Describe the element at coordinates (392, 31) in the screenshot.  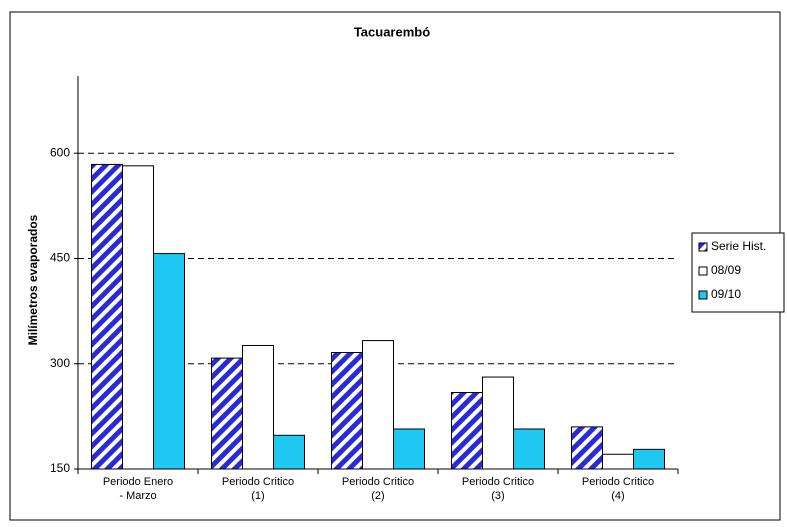
I see `chart-title: Tacuarembó` at that location.